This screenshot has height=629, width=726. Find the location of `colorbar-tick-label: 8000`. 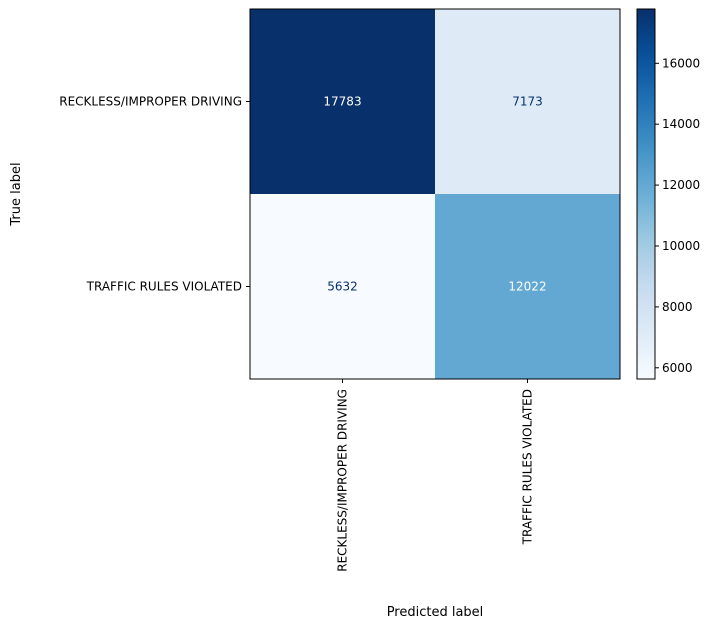

colorbar-tick-label: 8000 is located at coordinates (677, 307).